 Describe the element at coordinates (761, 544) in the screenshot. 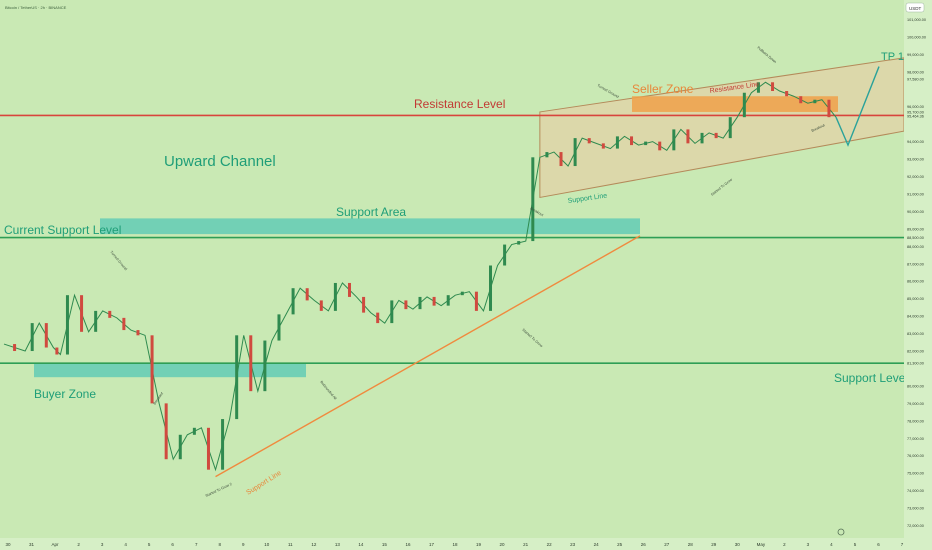

I see `time-tick-label: May` at that location.